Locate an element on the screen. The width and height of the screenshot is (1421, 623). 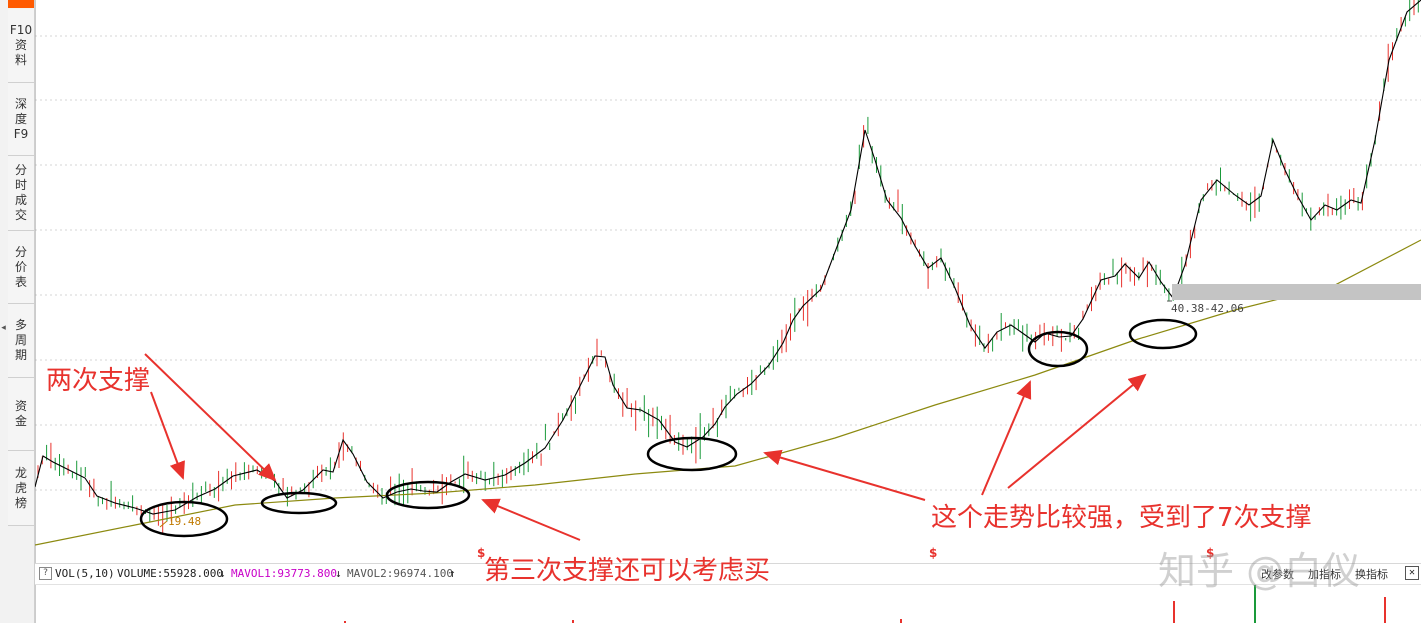
sidebar-collapse-handle: ◂ is located at coordinates (3, 328).